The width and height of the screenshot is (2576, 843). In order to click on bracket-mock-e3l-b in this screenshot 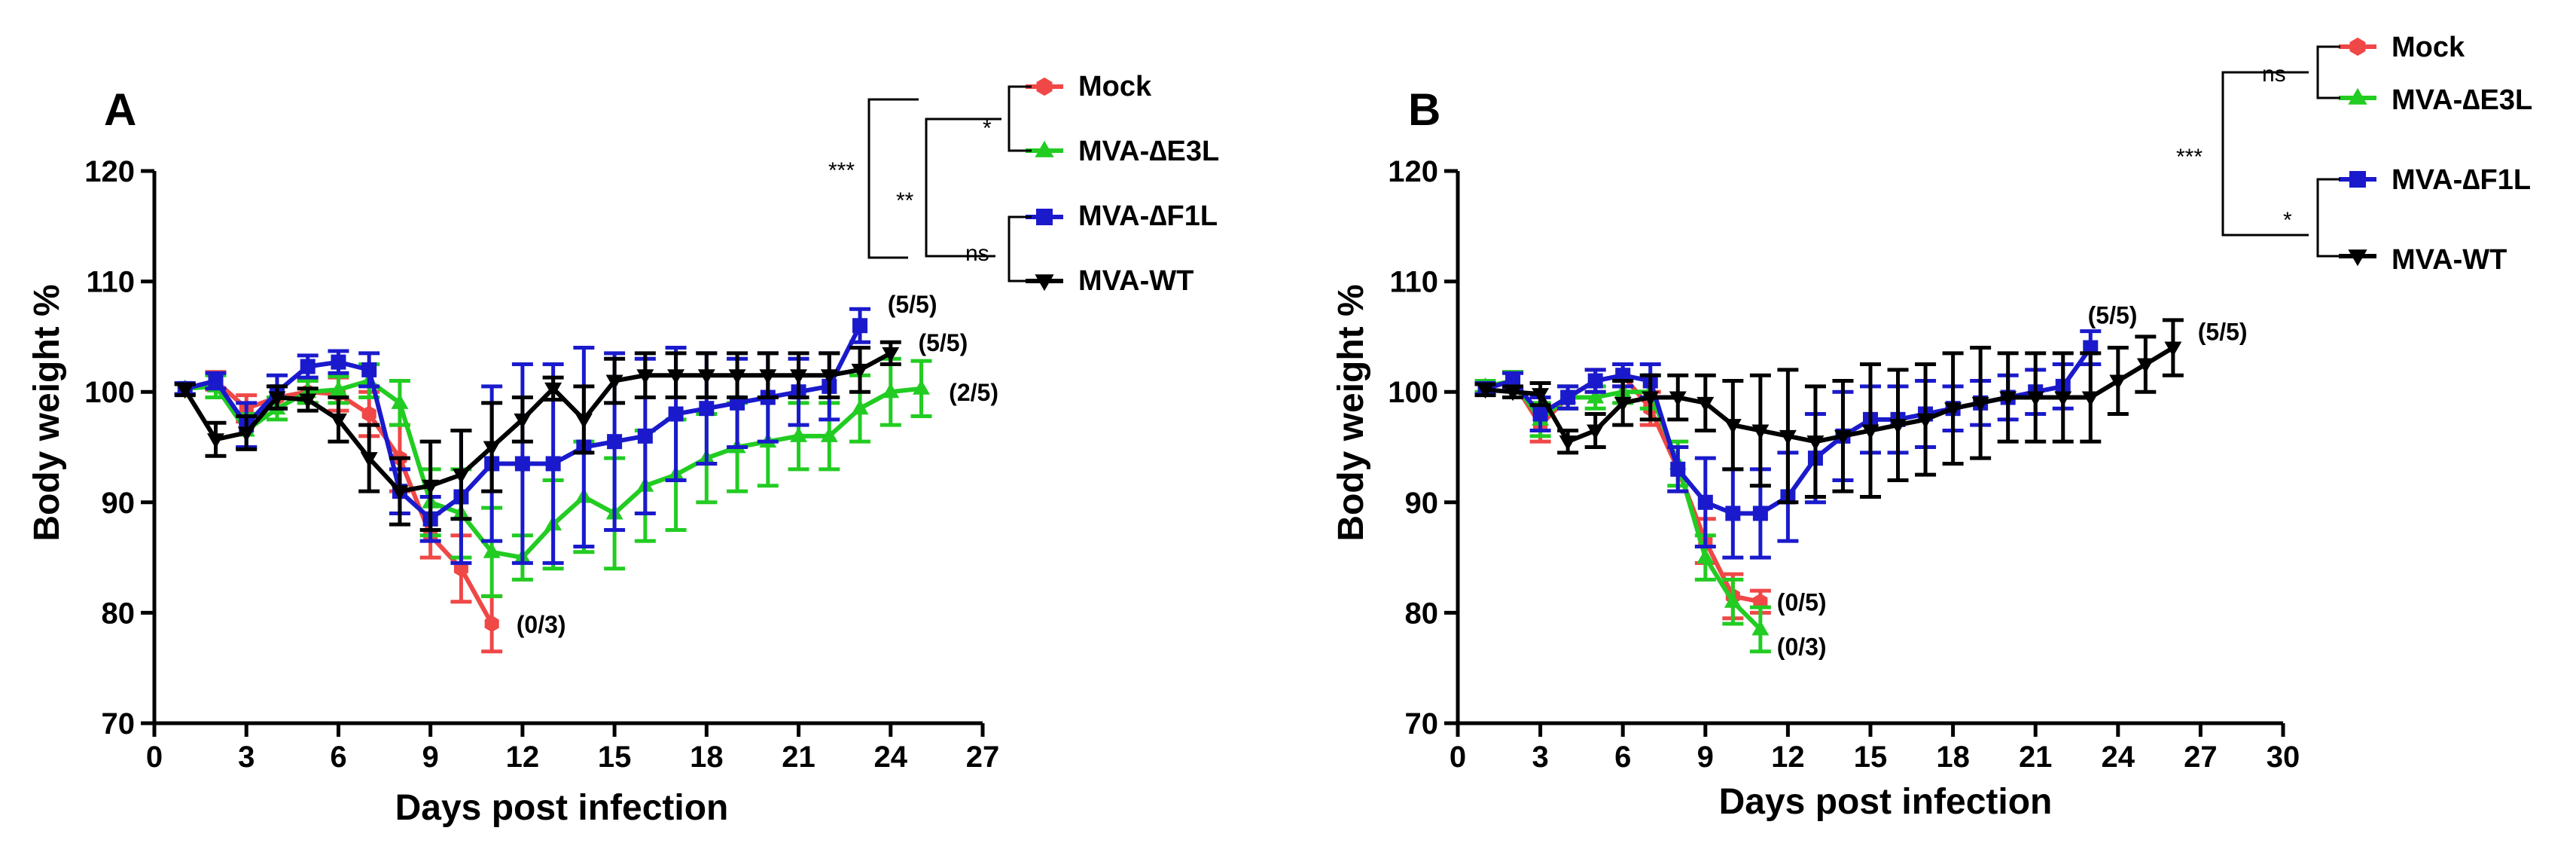, I will do `click(2328, 72)`.